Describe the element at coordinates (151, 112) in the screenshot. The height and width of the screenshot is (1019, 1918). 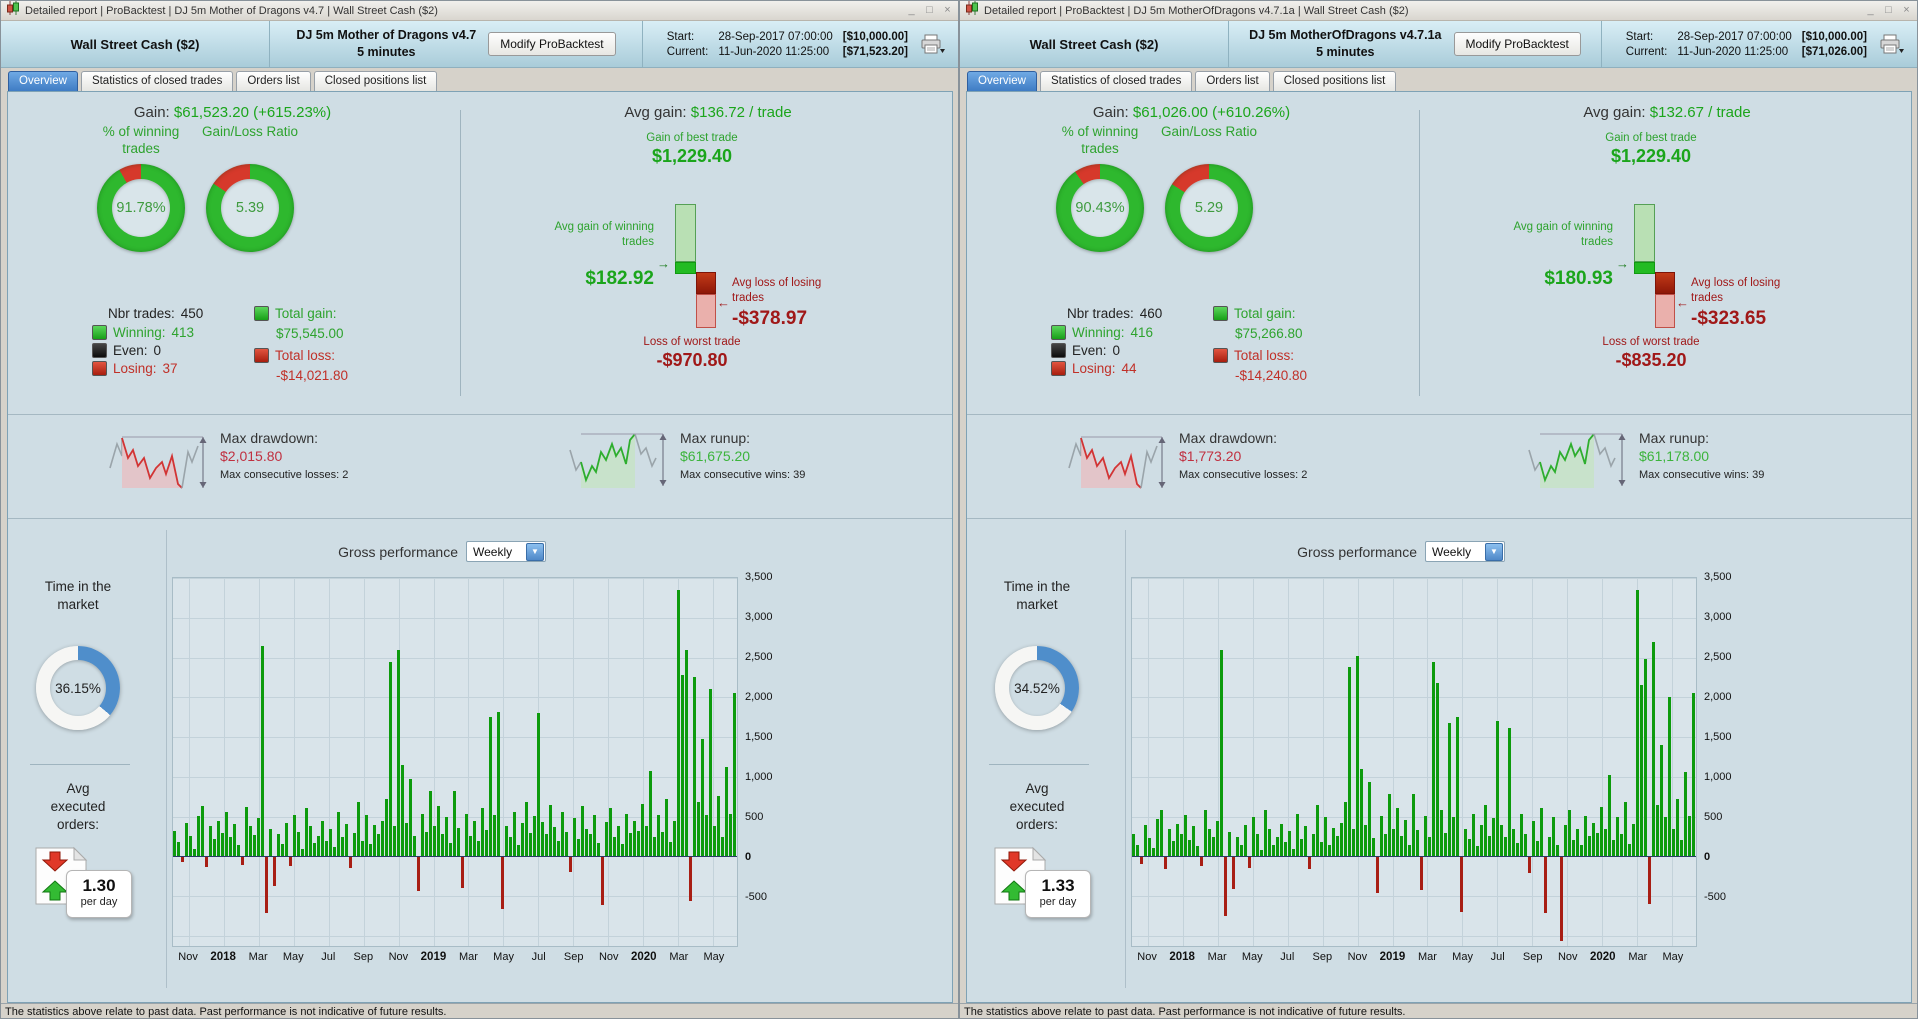
I see `gain-label: Gain:` at that location.